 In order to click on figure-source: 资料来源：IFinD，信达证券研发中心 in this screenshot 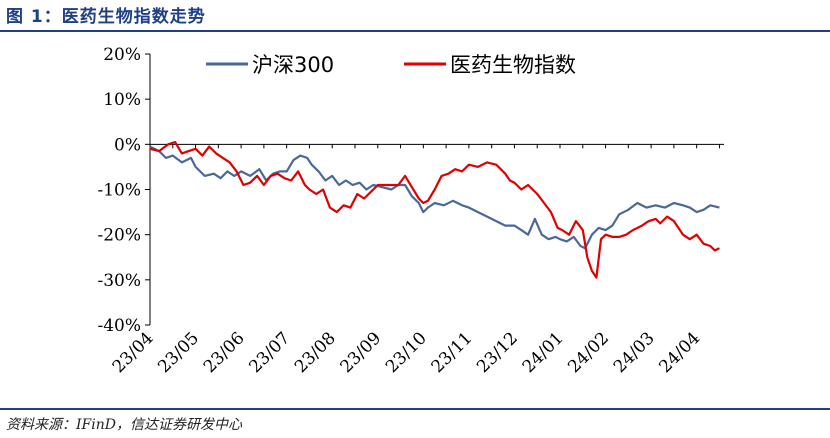, I will do `click(124, 425)`.